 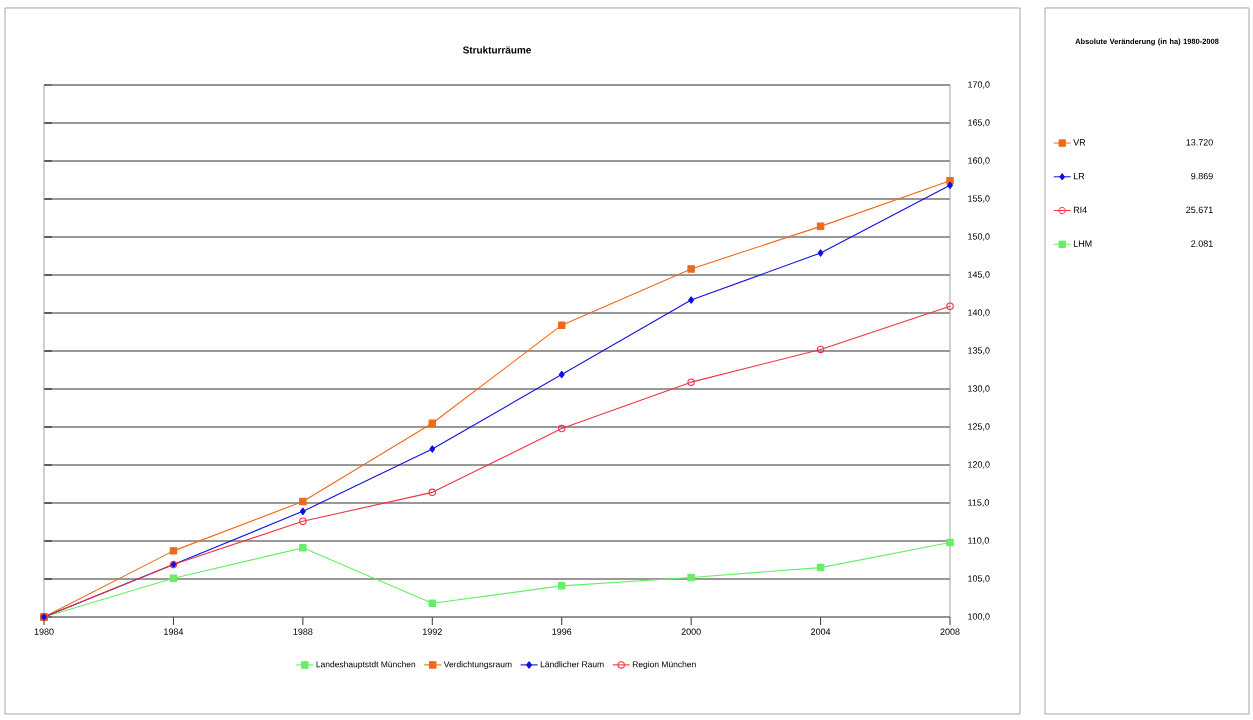 I want to click on y-tick-label: 150,0, so click(x=979, y=237).